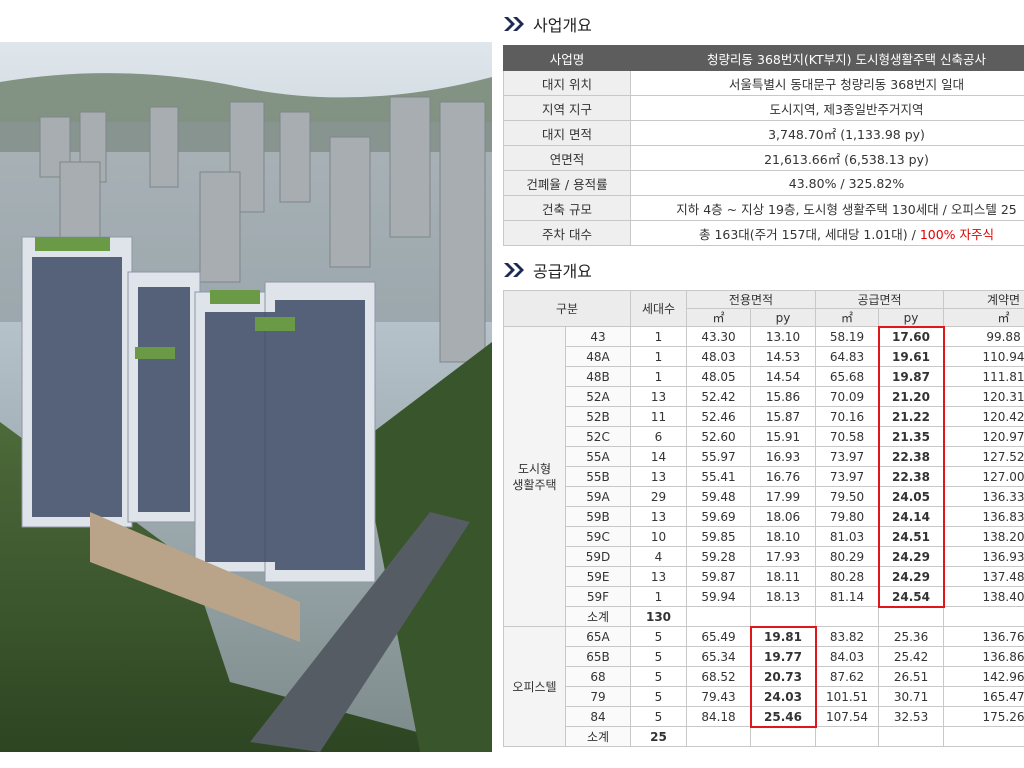  I want to click on type-cell: 52C, so click(598, 436).